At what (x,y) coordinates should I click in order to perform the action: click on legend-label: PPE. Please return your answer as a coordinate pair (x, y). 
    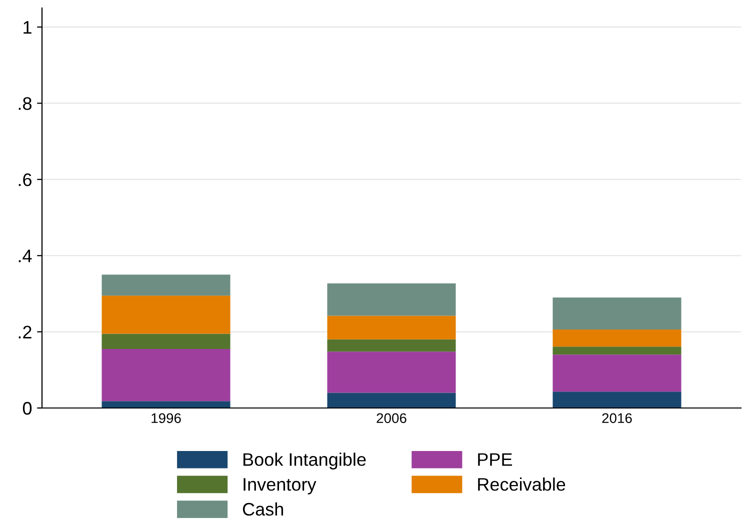
    Looking at the image, I should click on (495, 459).